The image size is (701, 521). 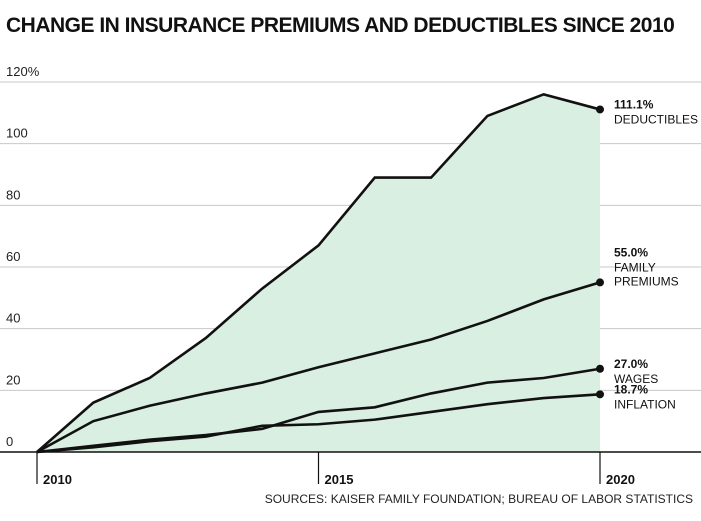 I want to click on wages-end-point, so click(x=600, y=368).